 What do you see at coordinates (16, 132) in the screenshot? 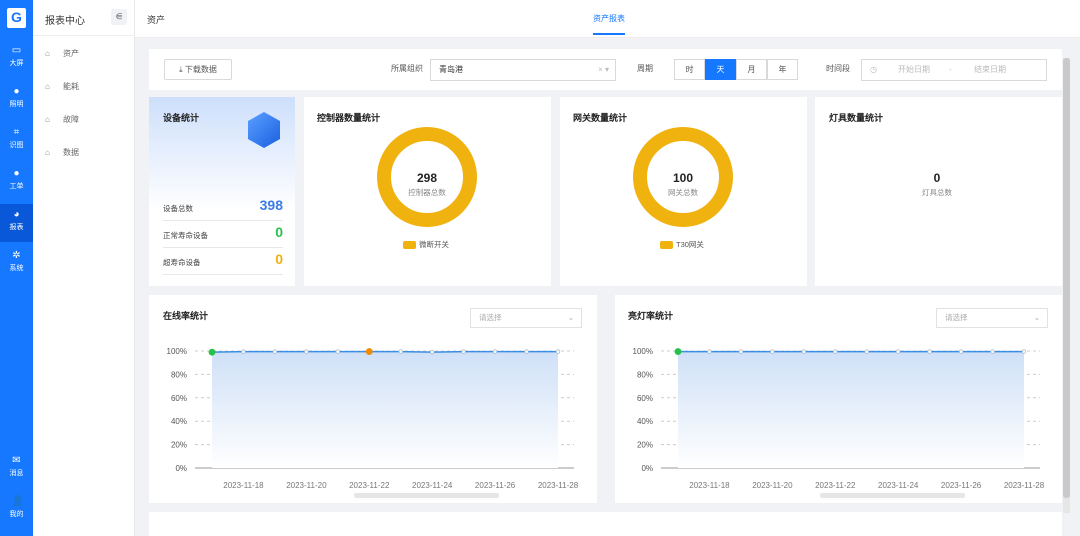
I see `scan-icon: ⌗` at bounding box center [16, 132].